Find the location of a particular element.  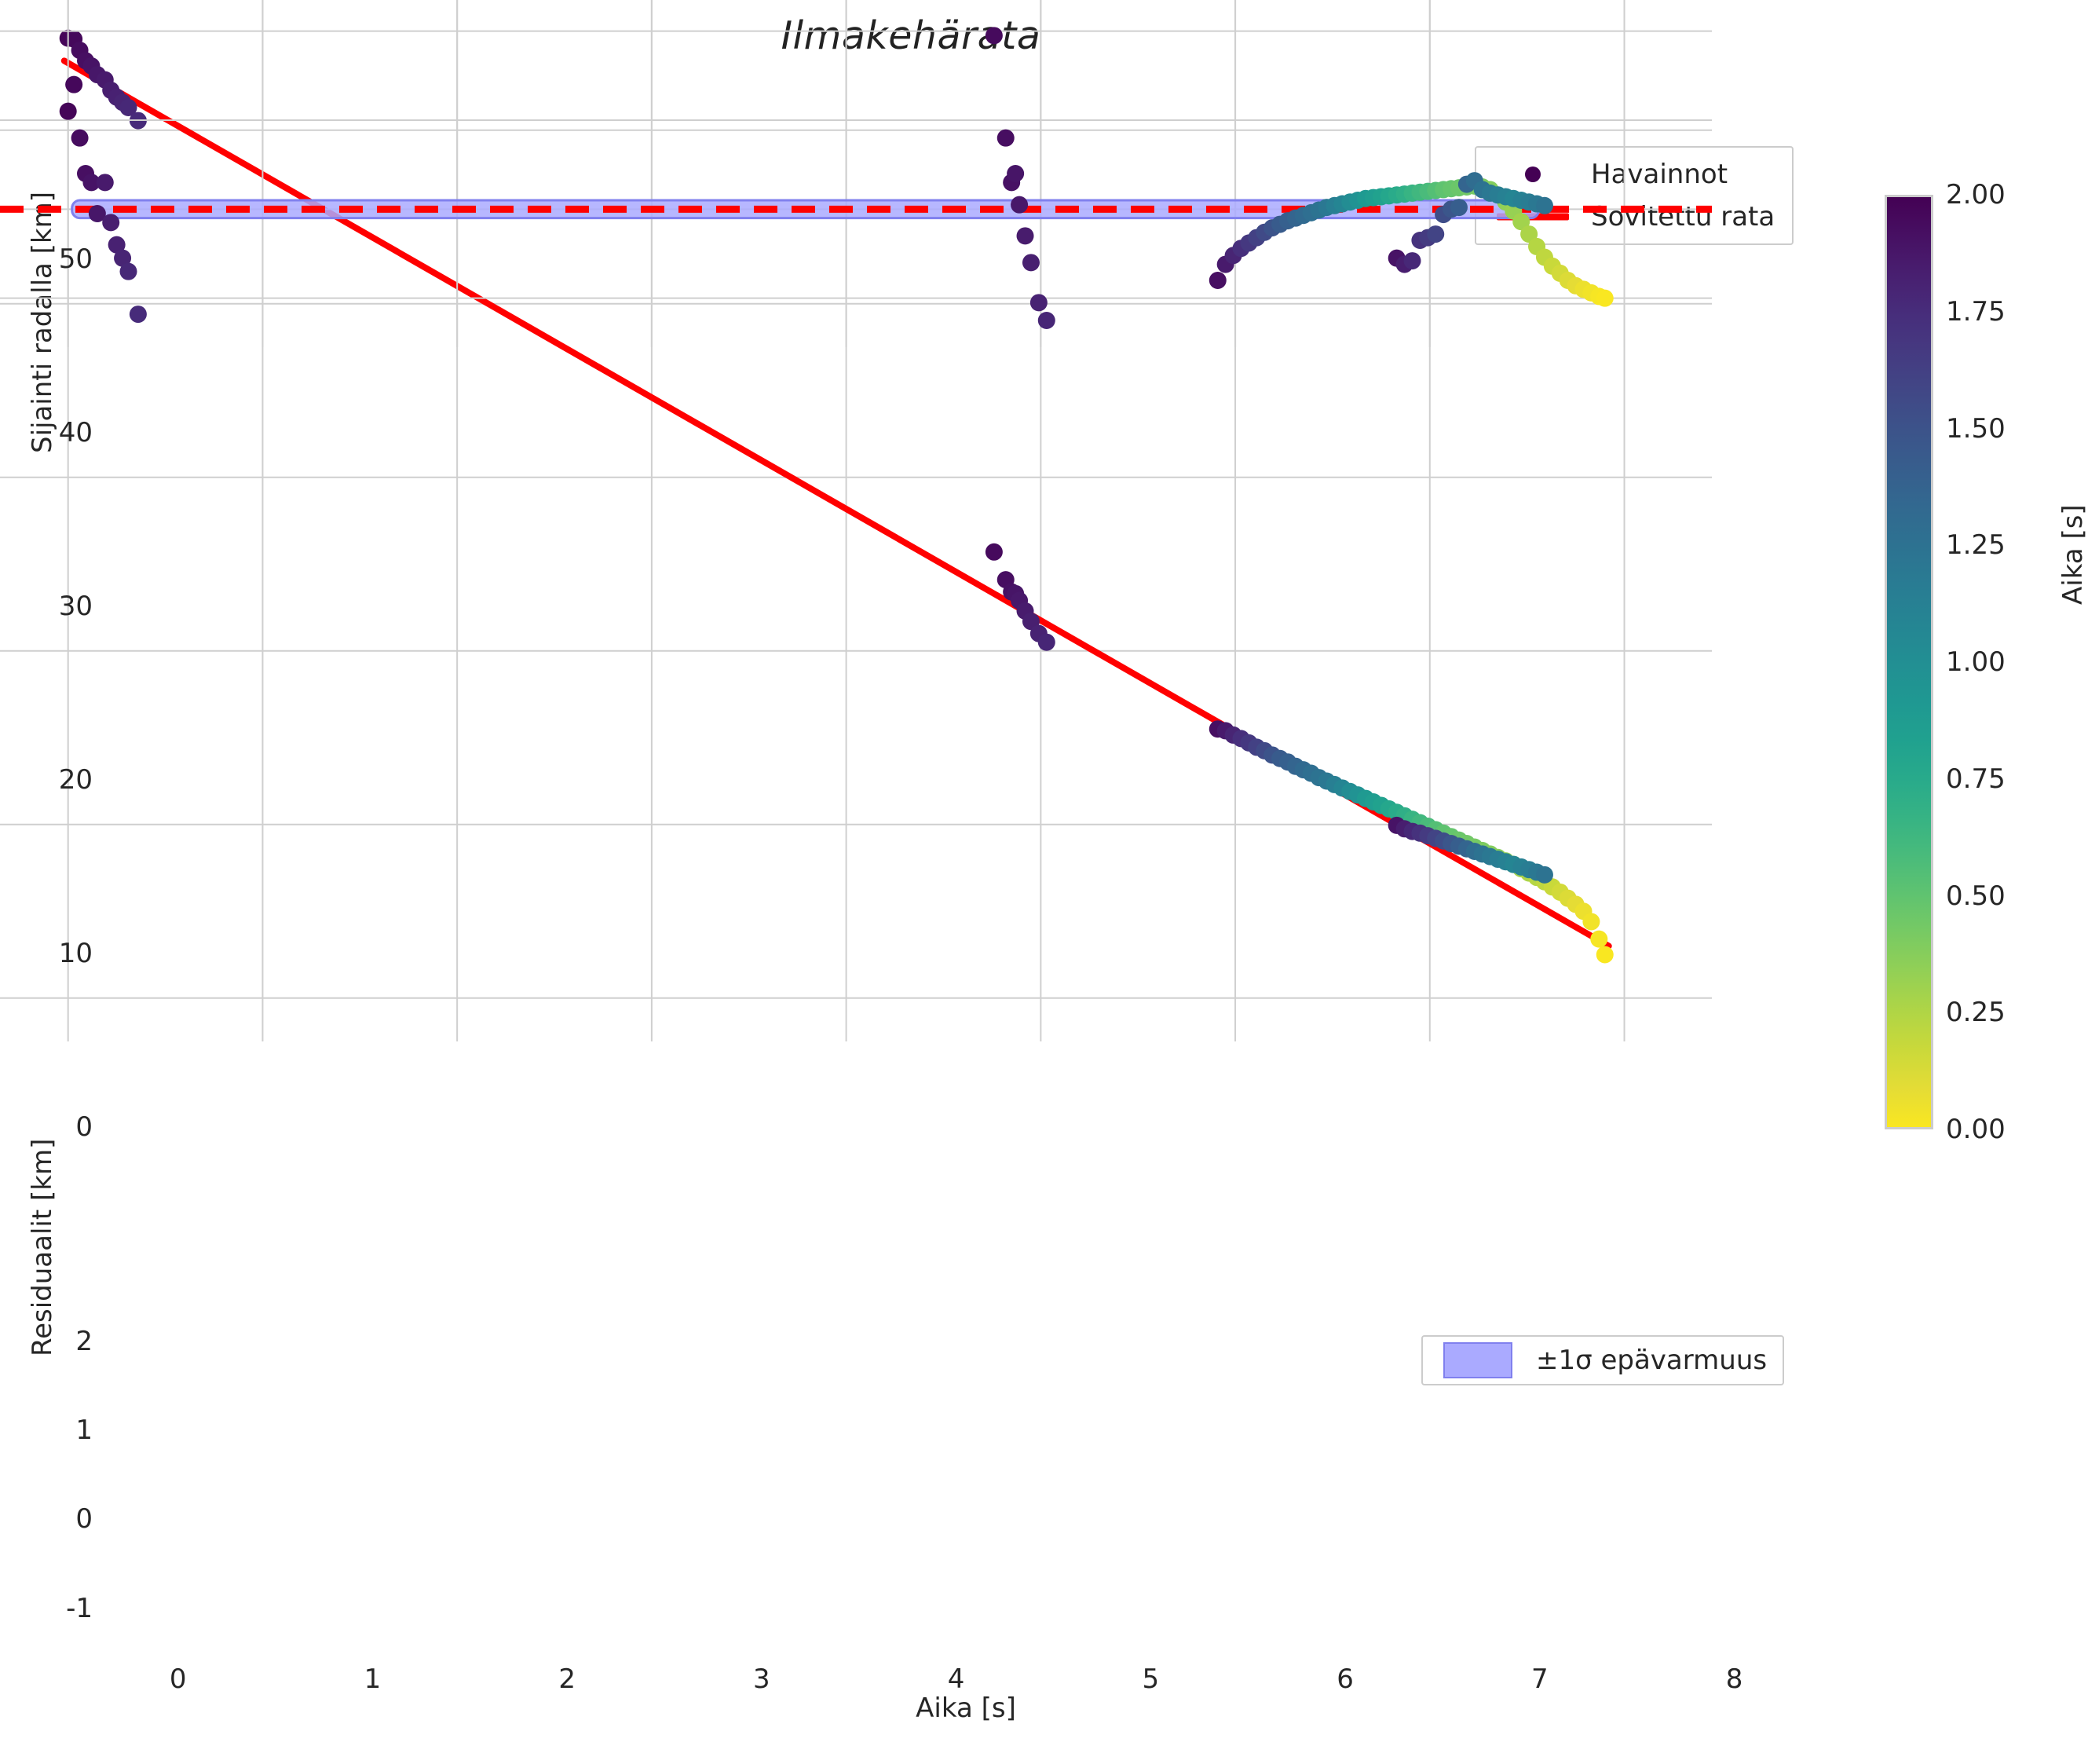

main-y-tick-label: 10 is located at coordinates (75, 953).